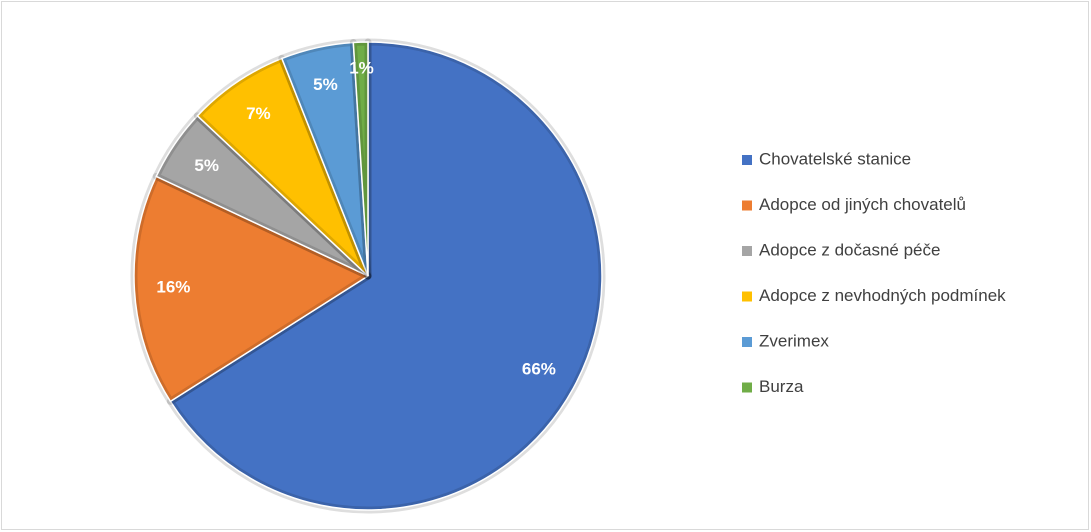 Image resolution: width=1091 pixels, height=532 pixels. I want to click on legend-label: Adopce z dočasné péče, so click(849, 249).